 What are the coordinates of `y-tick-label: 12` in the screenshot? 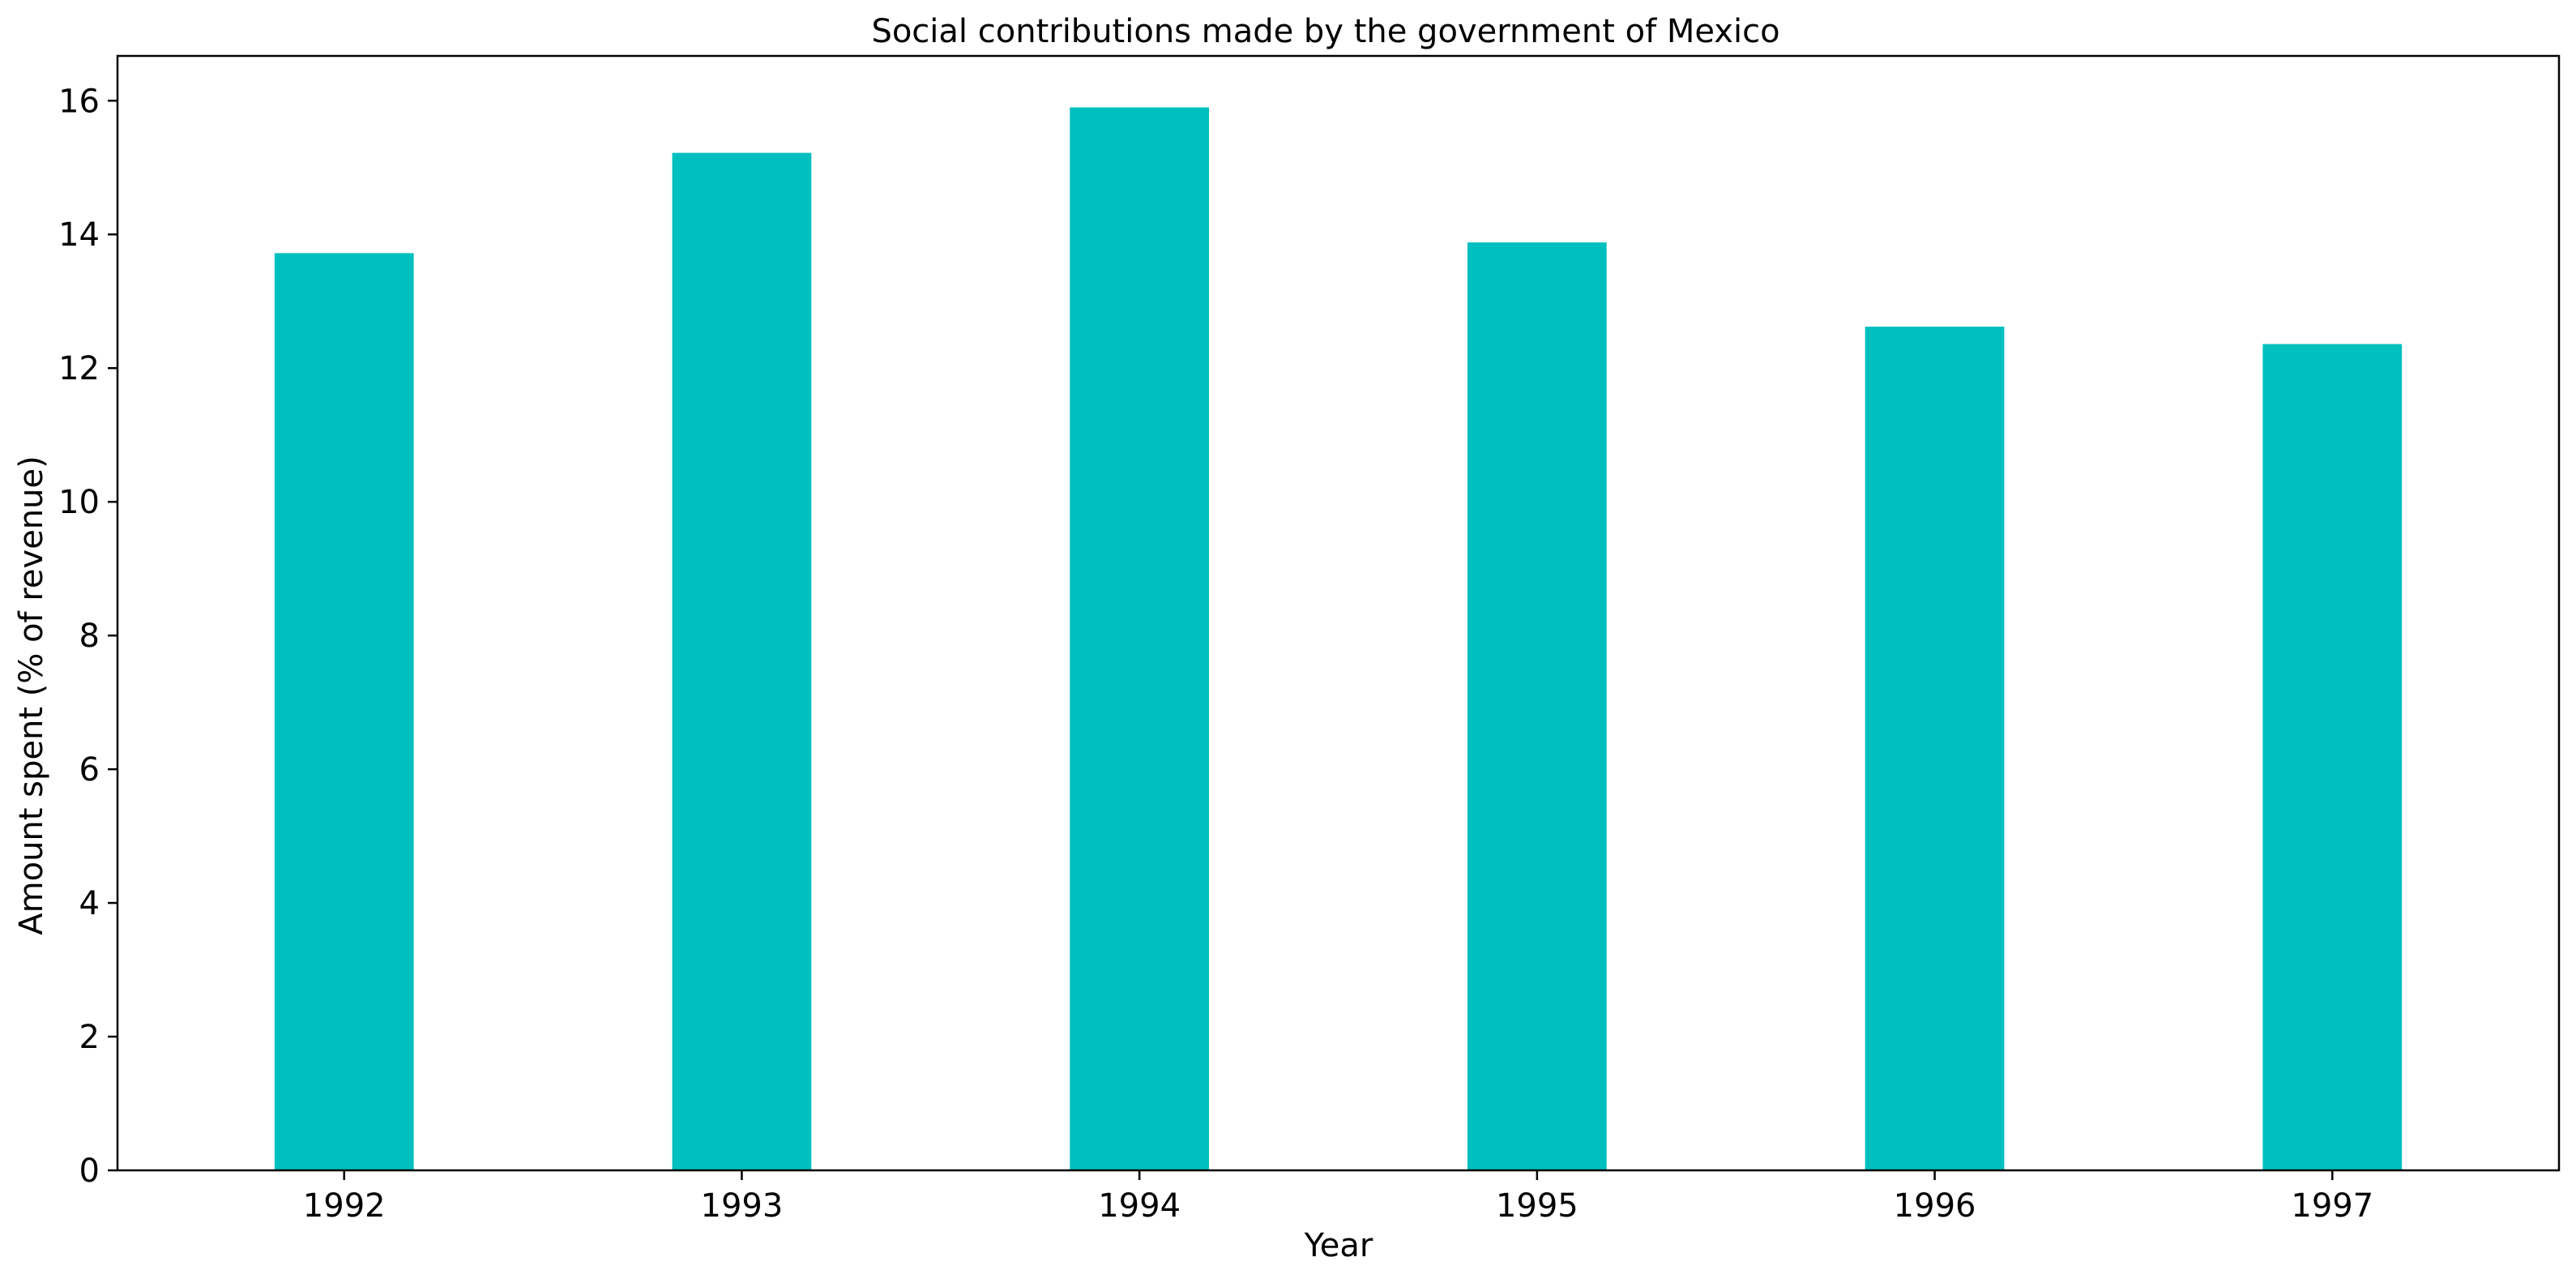 It's located at (79, 368).